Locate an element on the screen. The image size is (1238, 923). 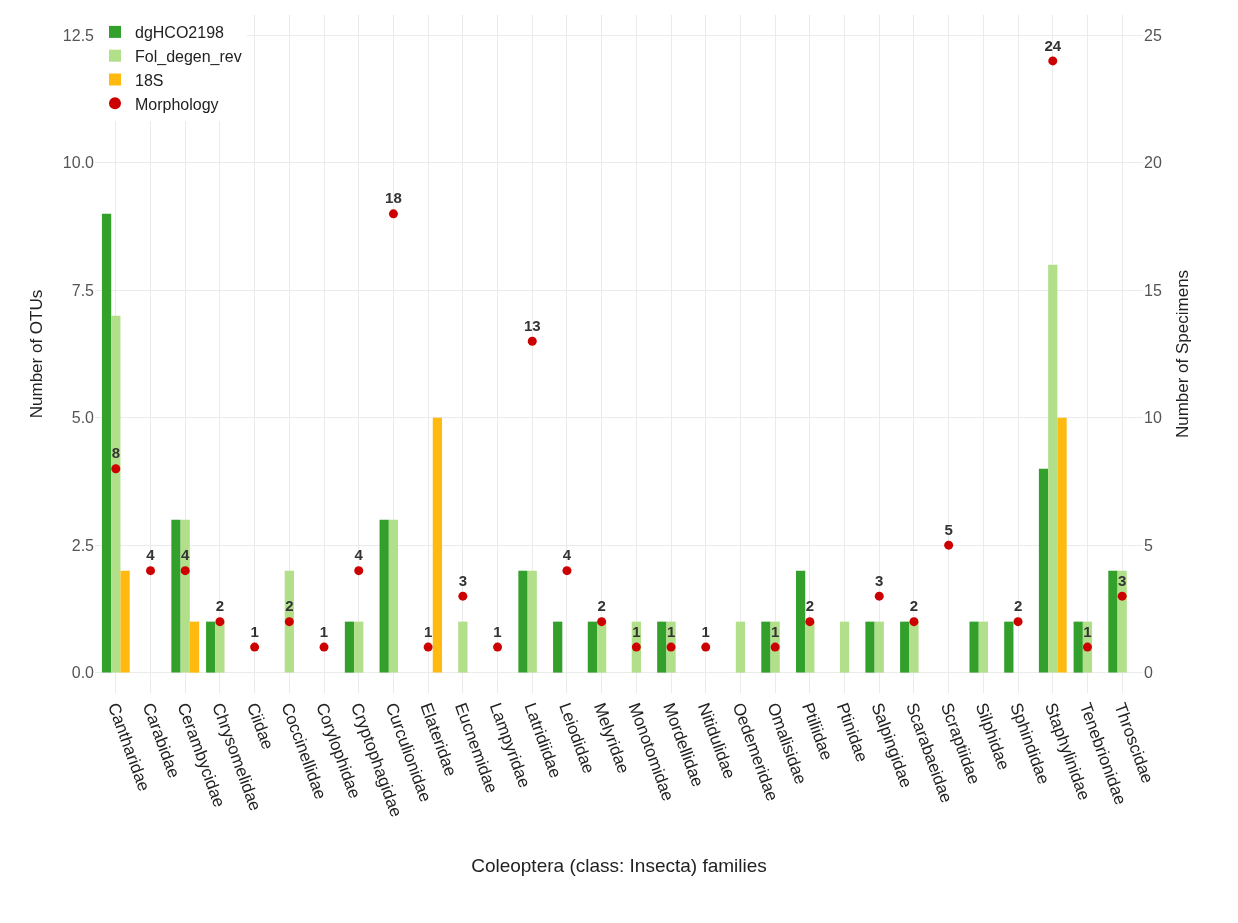
y2-tick-label: 15 is located at coordinates (1153, 290).